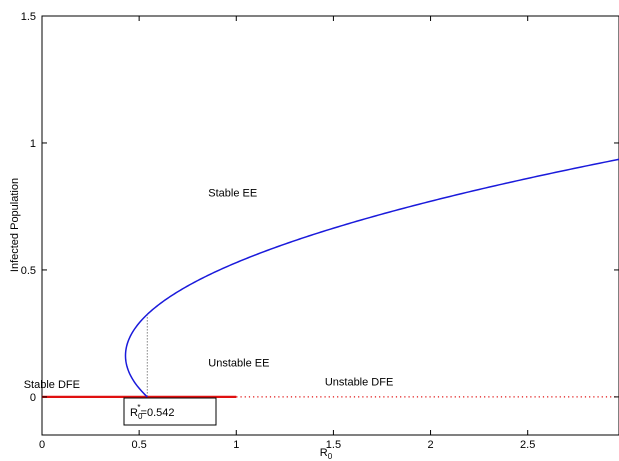  I want to click on x-tick-label: 1.5, so click(333, 445).